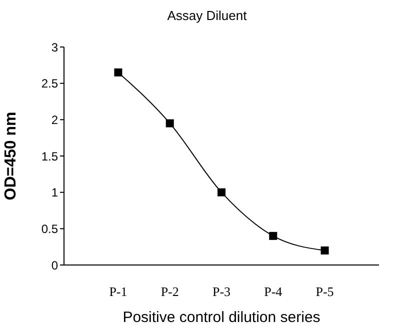 This screenshot has width=414, height=334. What do you see at coordinates (221, 317) in the screenshot?
I see `x-axis-title: Positive control dilution series` at bounding box center [221, 317].